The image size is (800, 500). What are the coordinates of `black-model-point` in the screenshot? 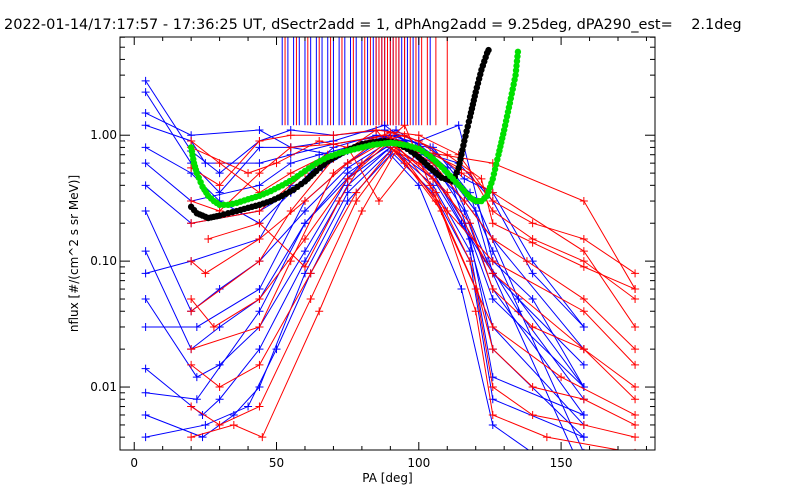 It's located at (466, 131).